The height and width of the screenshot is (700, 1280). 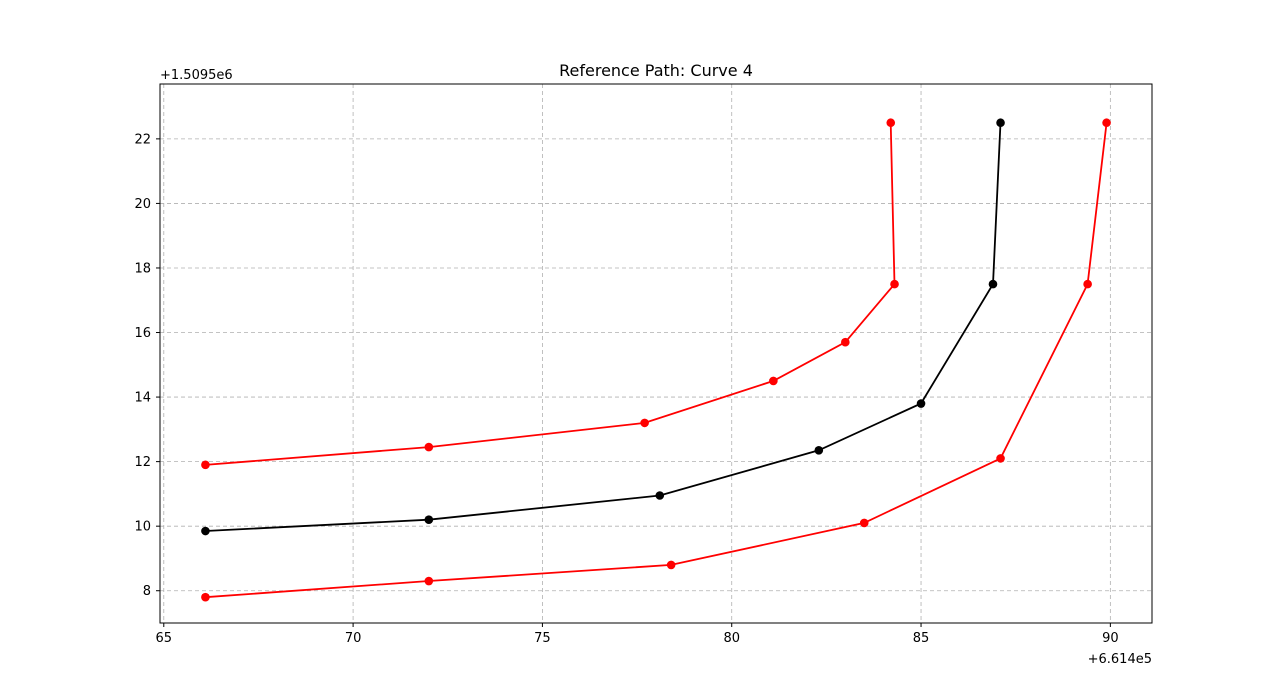 I want to click on y-offset-label: +1.5095e6, so click(x=196, y=75).